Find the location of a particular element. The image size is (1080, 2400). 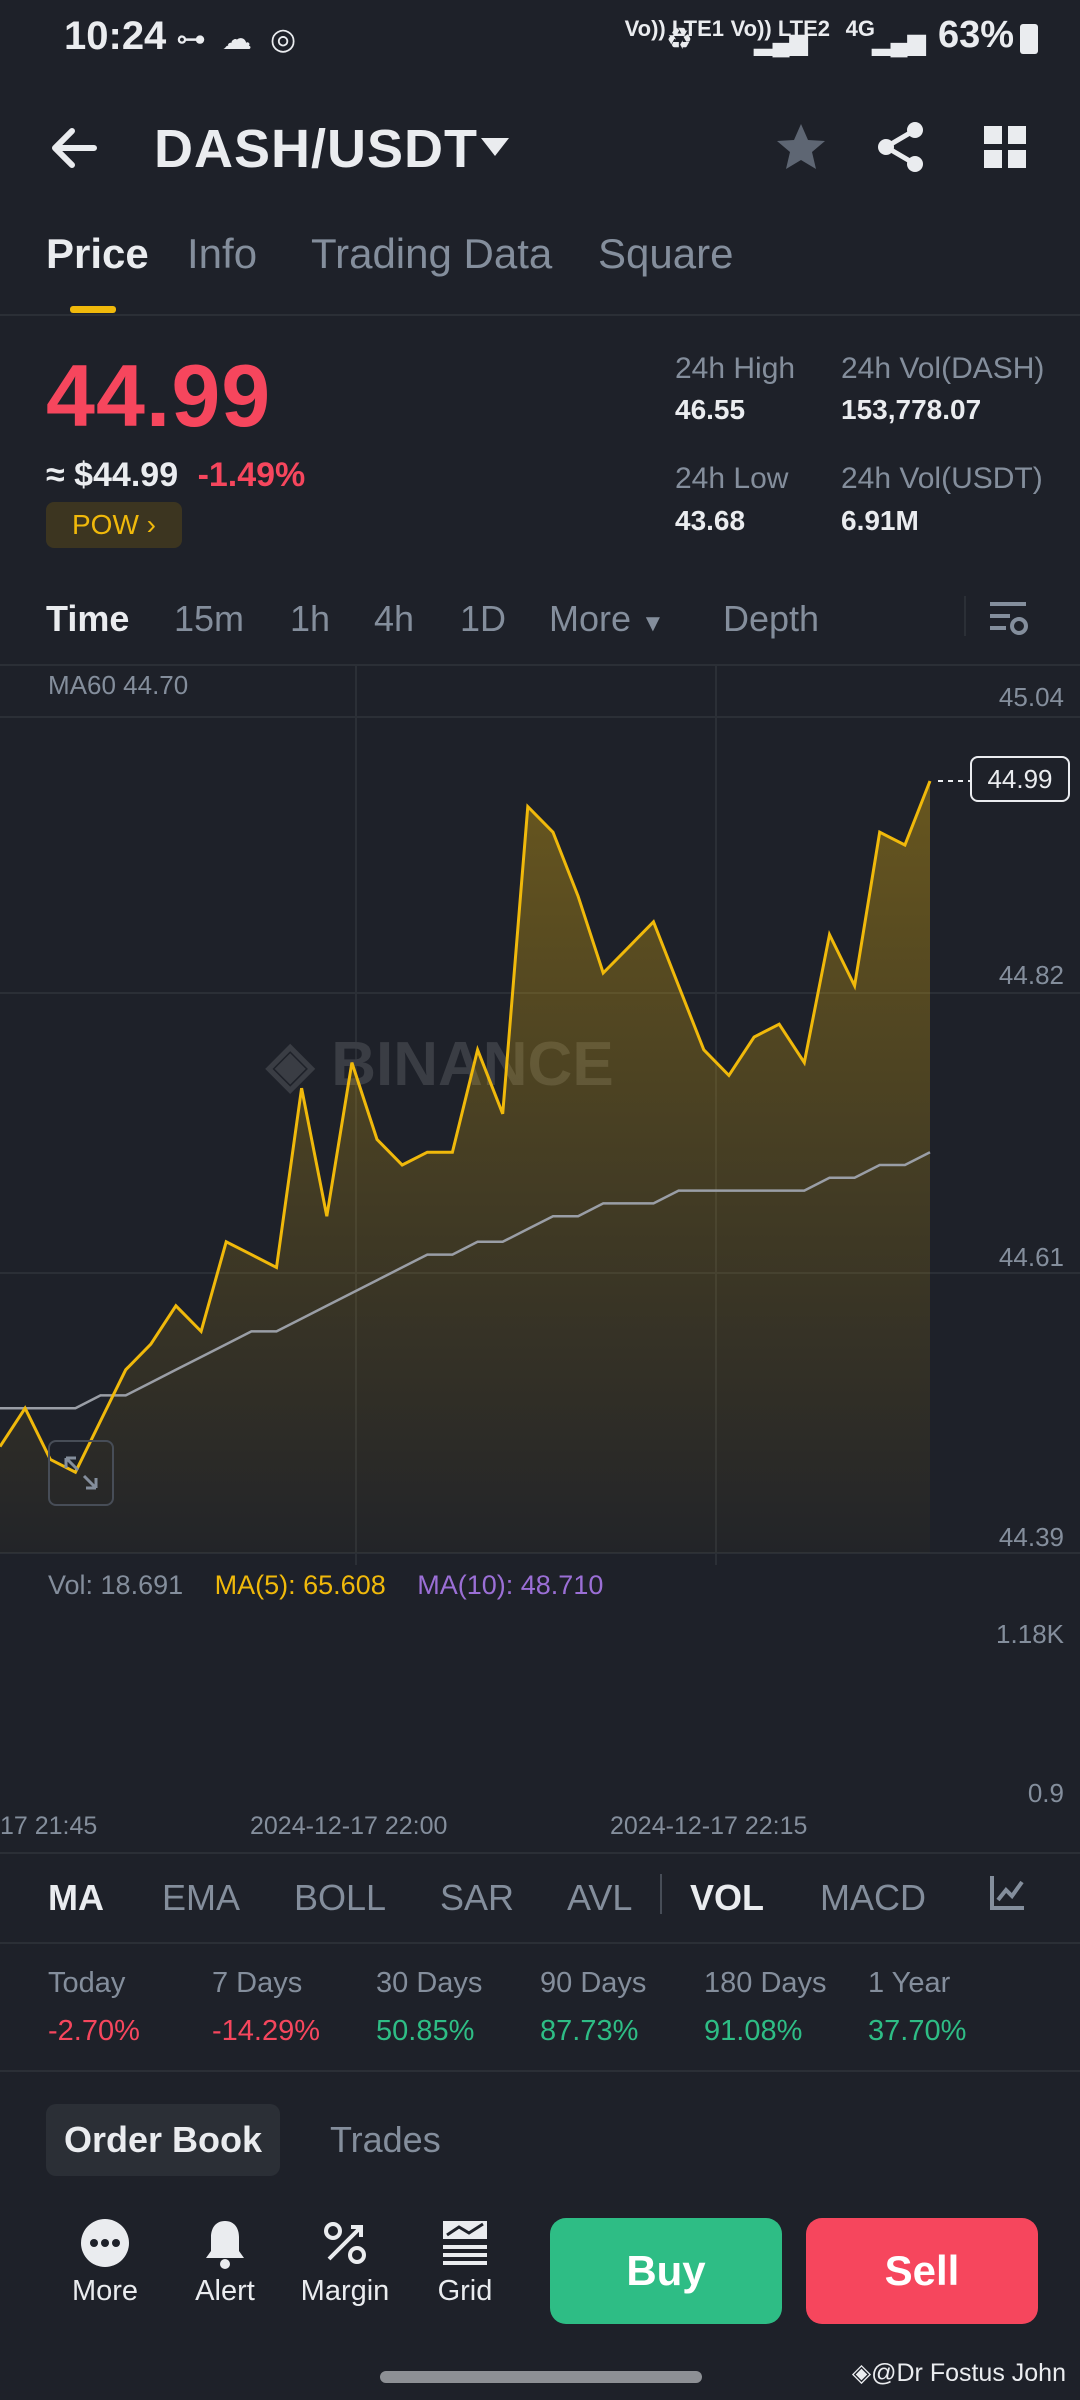

indicator-ma: MA is located at coordinates (76, 1897).